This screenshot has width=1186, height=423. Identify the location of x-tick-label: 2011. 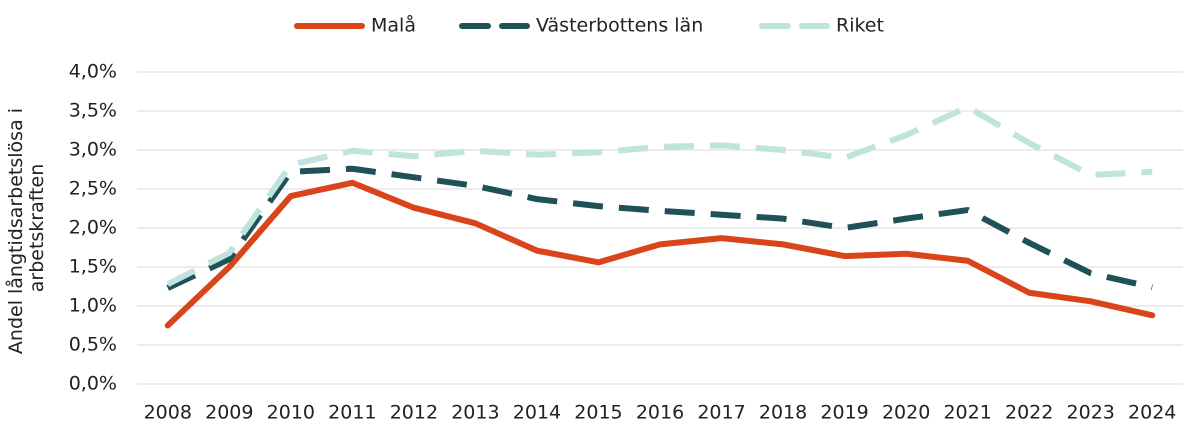
(352, 412).